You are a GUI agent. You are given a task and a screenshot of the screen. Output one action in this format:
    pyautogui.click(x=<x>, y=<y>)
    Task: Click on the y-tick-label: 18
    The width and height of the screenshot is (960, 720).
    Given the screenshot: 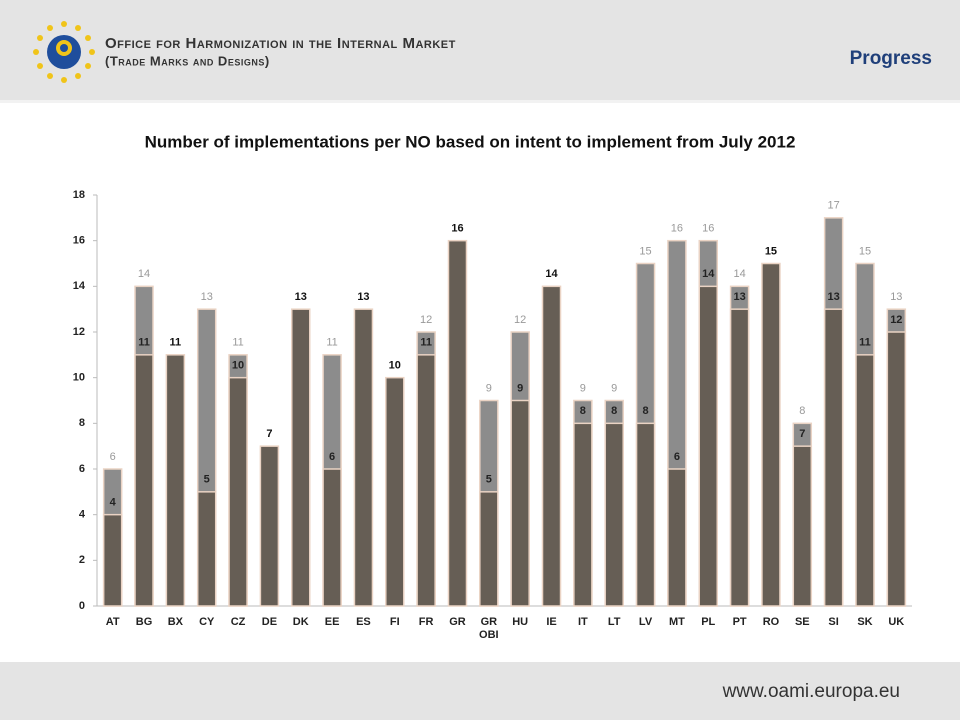 What is the action you would take?
    pyautogui.click(x=79, y=195)
    